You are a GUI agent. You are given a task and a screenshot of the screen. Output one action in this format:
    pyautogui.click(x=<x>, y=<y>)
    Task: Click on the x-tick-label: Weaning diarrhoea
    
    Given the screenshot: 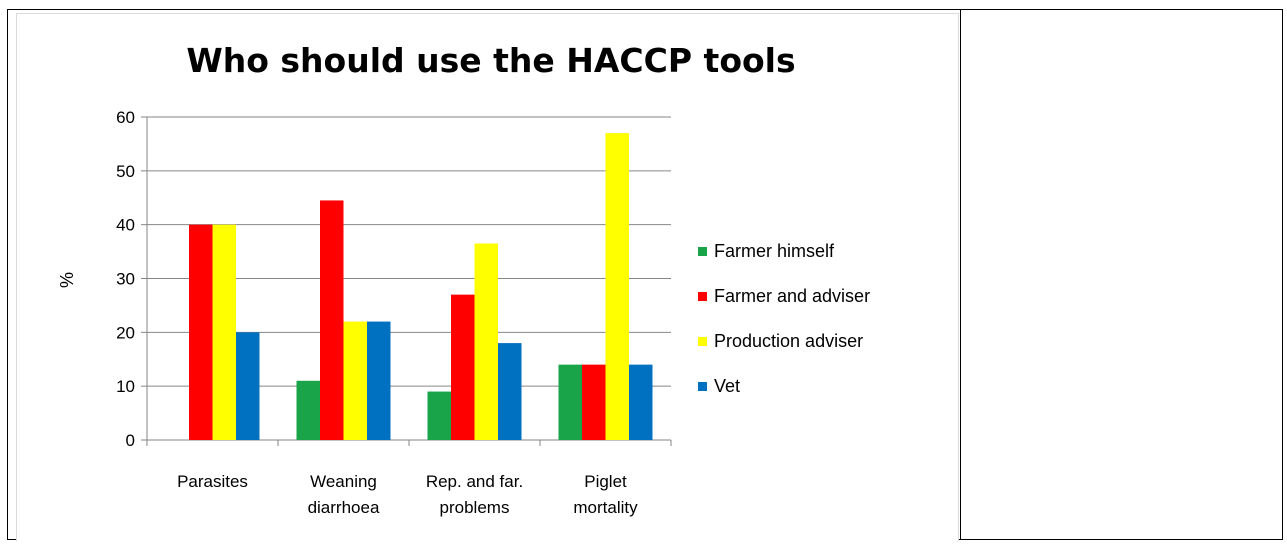 What is the action you would take?
    pyautogui.click(x=344, y=494)
    